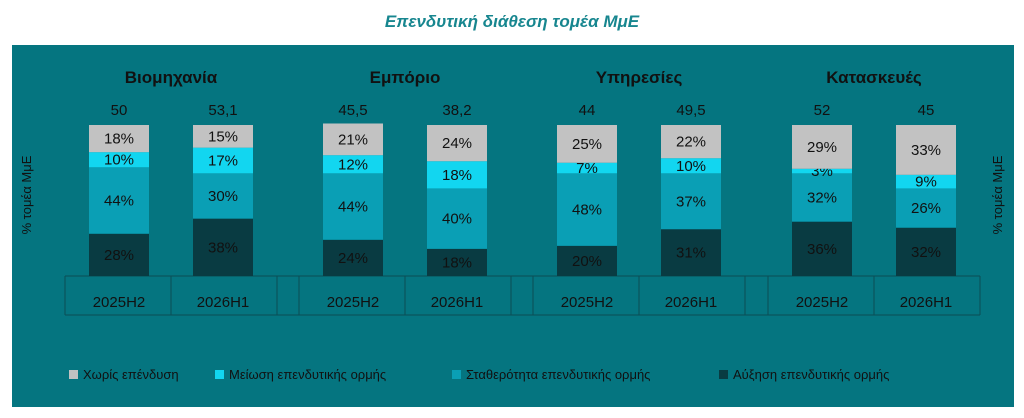 This screenshot has width=1024, height=418. What do you see at coordinates (926, 110) in the screenshot?
I see `bar-total-label: 45` at bounding box center [926, 110].